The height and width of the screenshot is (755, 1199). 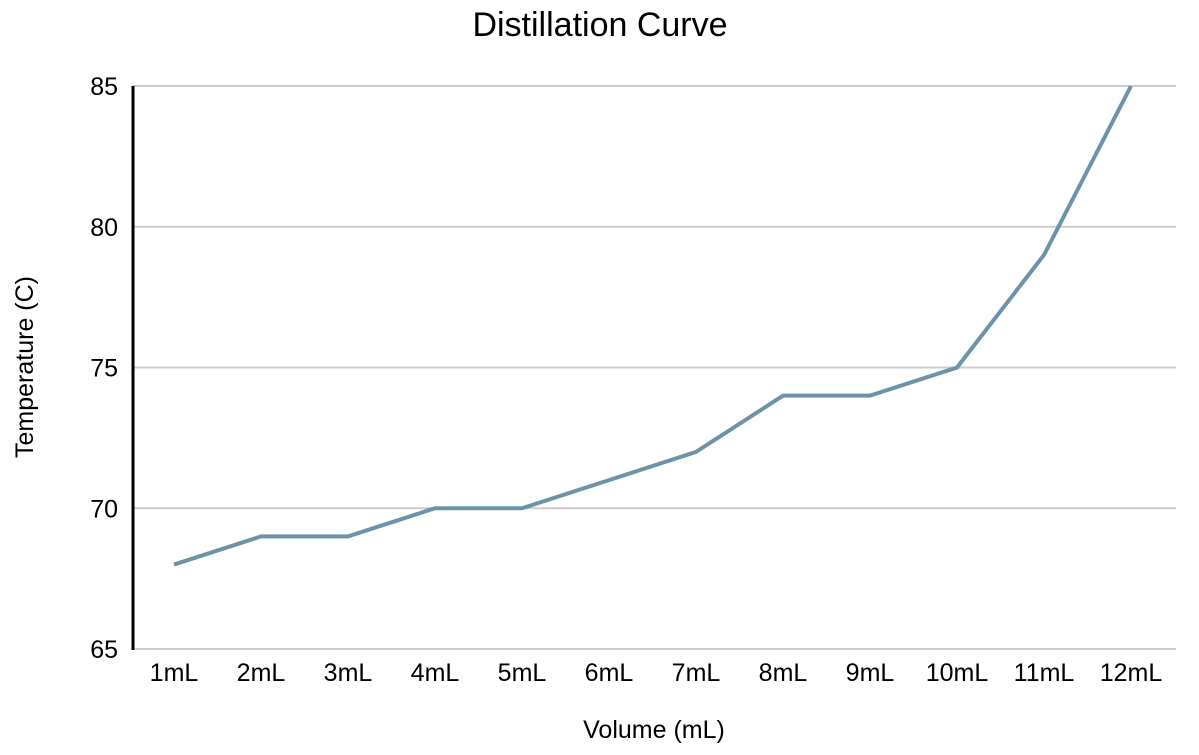 I want to click on x-axis-title: Volume (mL), so click(x=654, y=730).